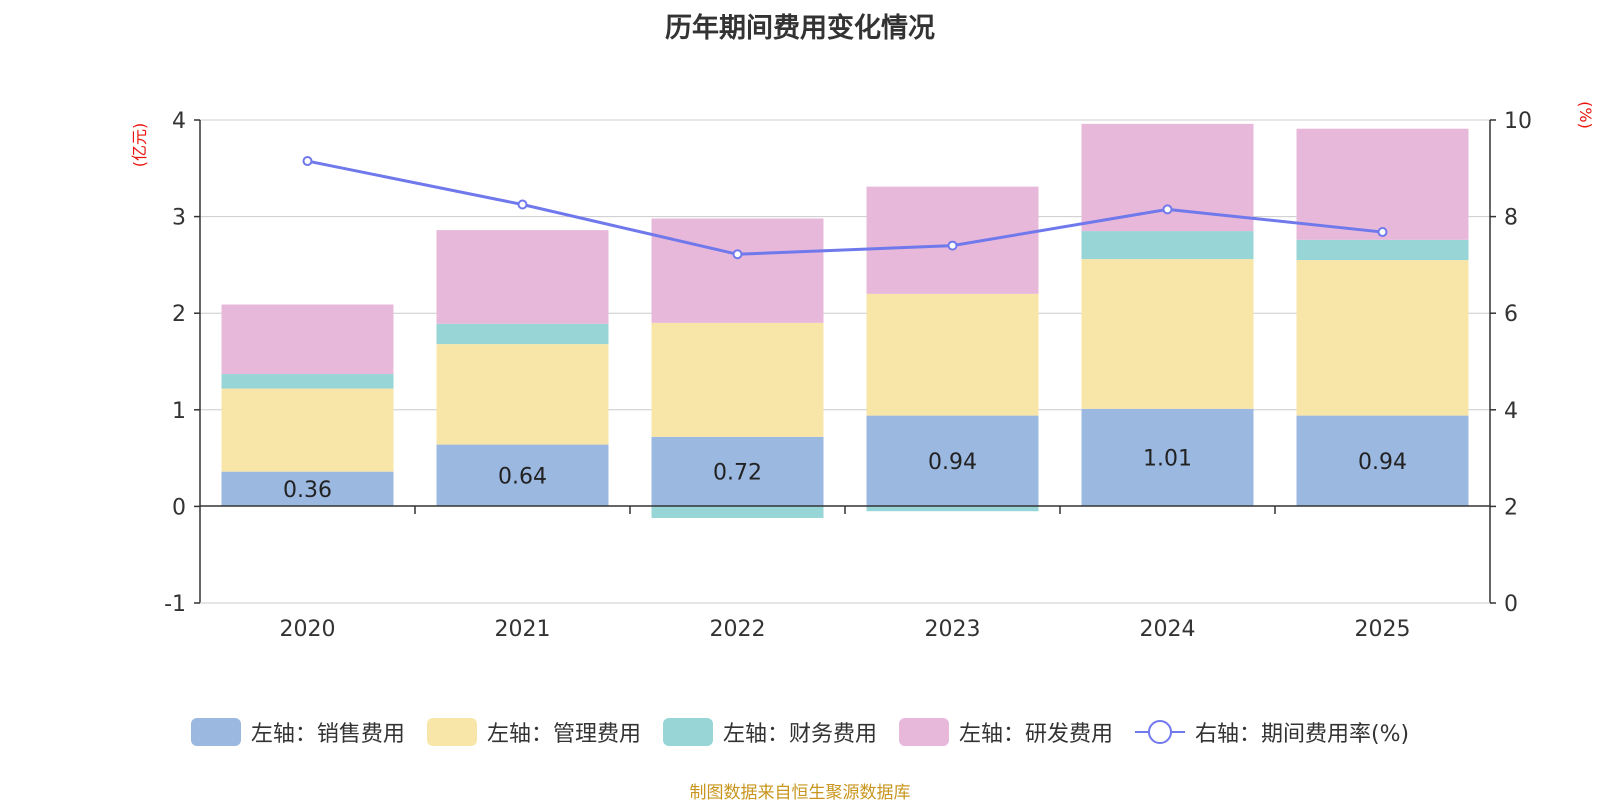 This screenshot has width=1600, height=803. I want to click on legend-item-sales: 左轴：销售费用, so click(297, 732).